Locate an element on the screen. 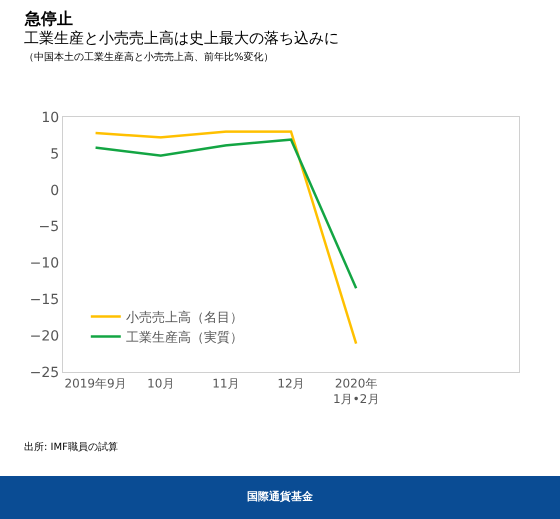 The image size is (560, 519). y-tick-label: 10 is located at coordinates (50, 118).